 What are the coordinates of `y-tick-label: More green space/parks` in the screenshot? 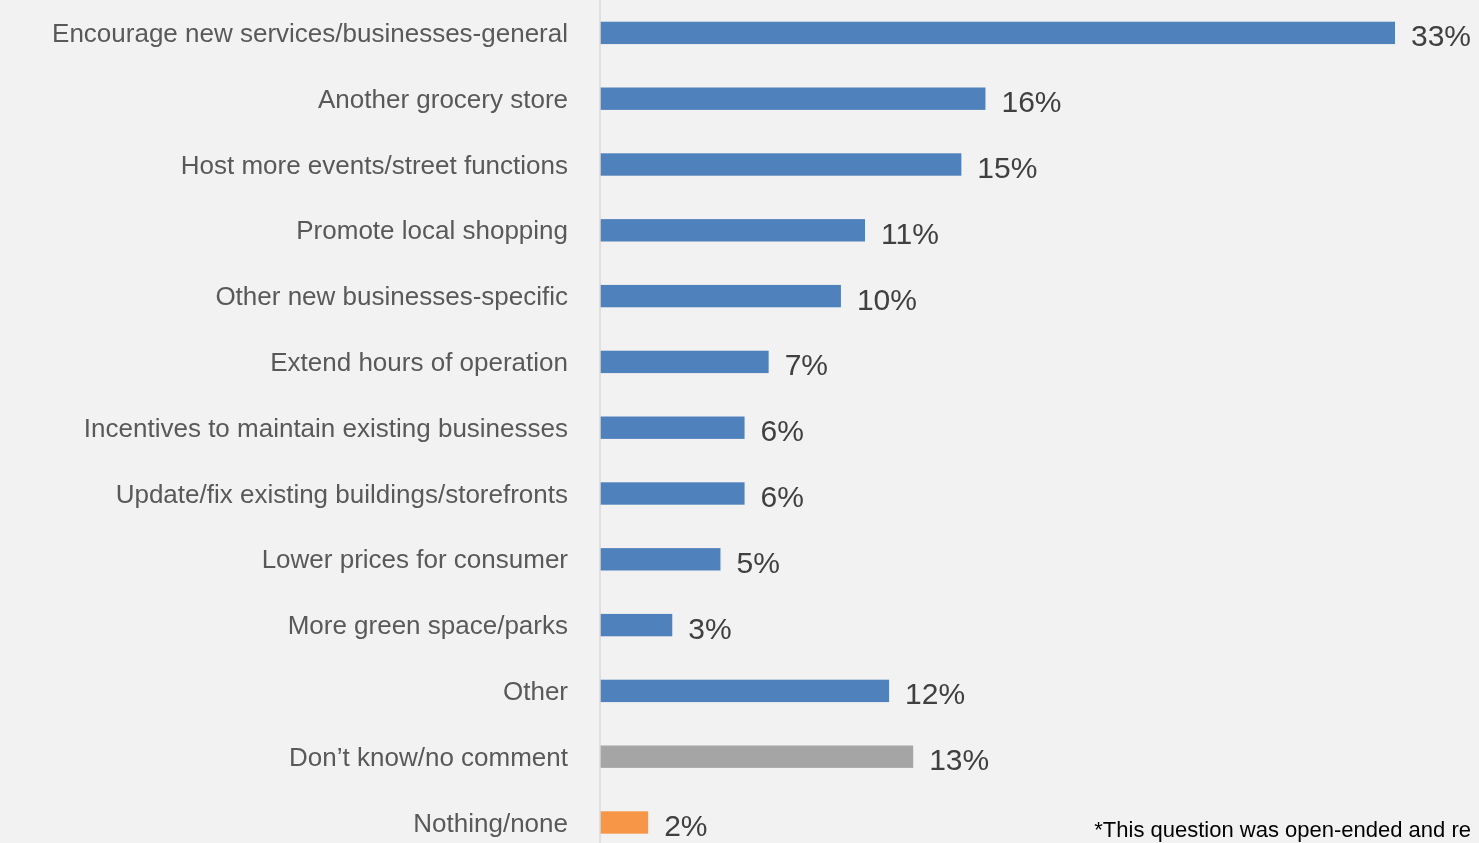 It's located at (427, 625).